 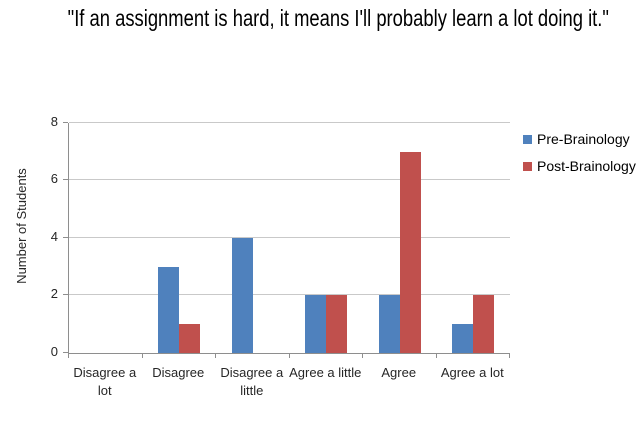 What do you see at coordinates (399, 372) in the screenshot?
I see `x-label-5: Agree` at bounding box center [399, 372].